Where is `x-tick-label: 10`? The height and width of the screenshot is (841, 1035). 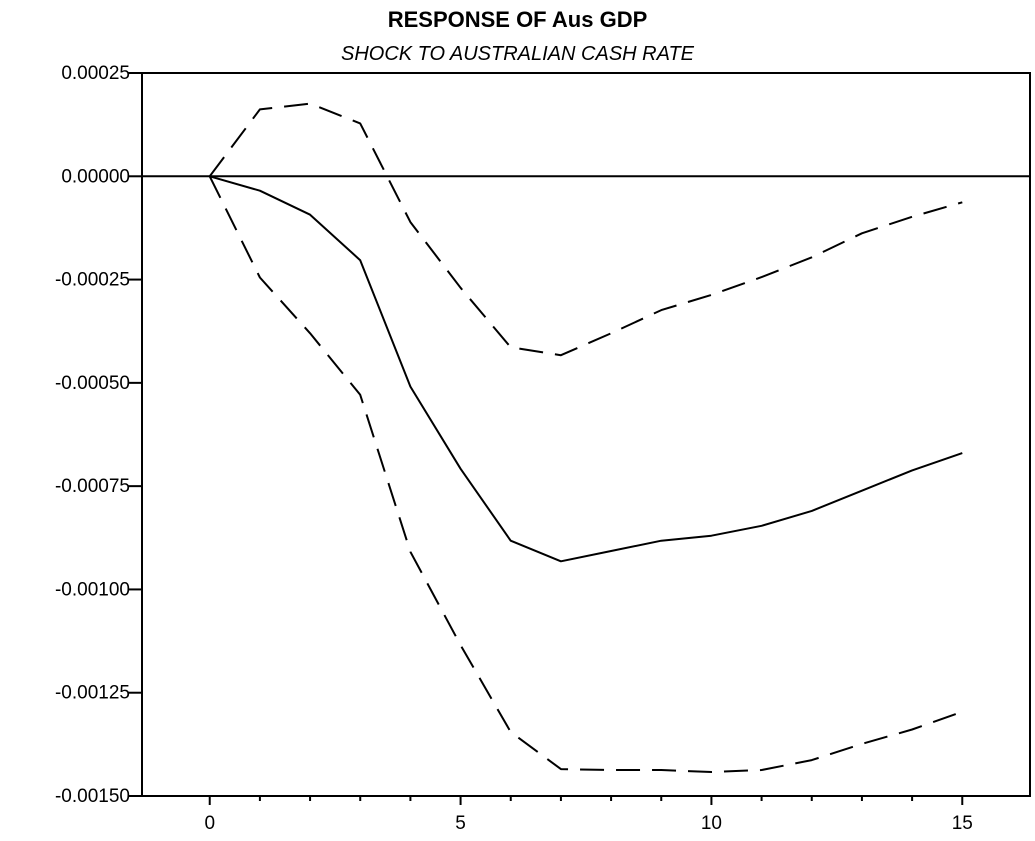 x-tick-label: 10 is located at coordinates (711, 823).